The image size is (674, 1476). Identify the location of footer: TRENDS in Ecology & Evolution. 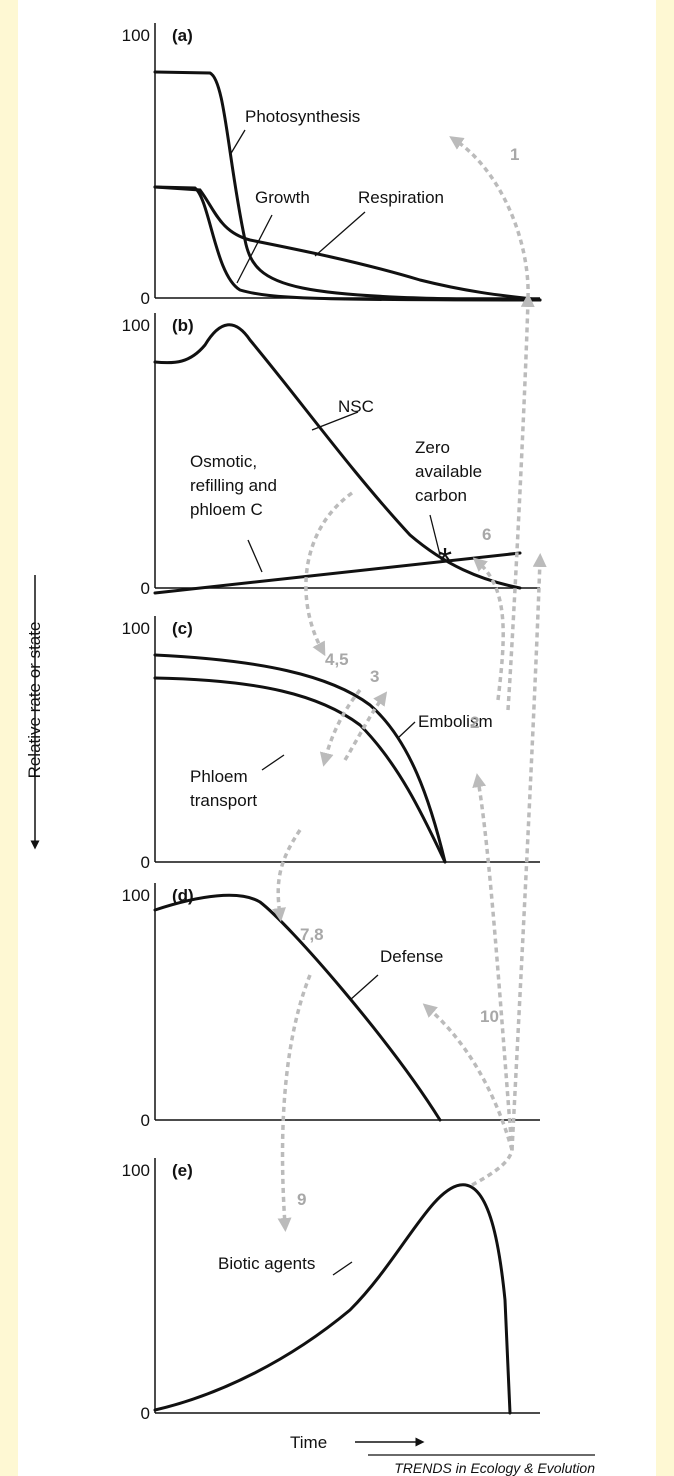
(494, 1468).